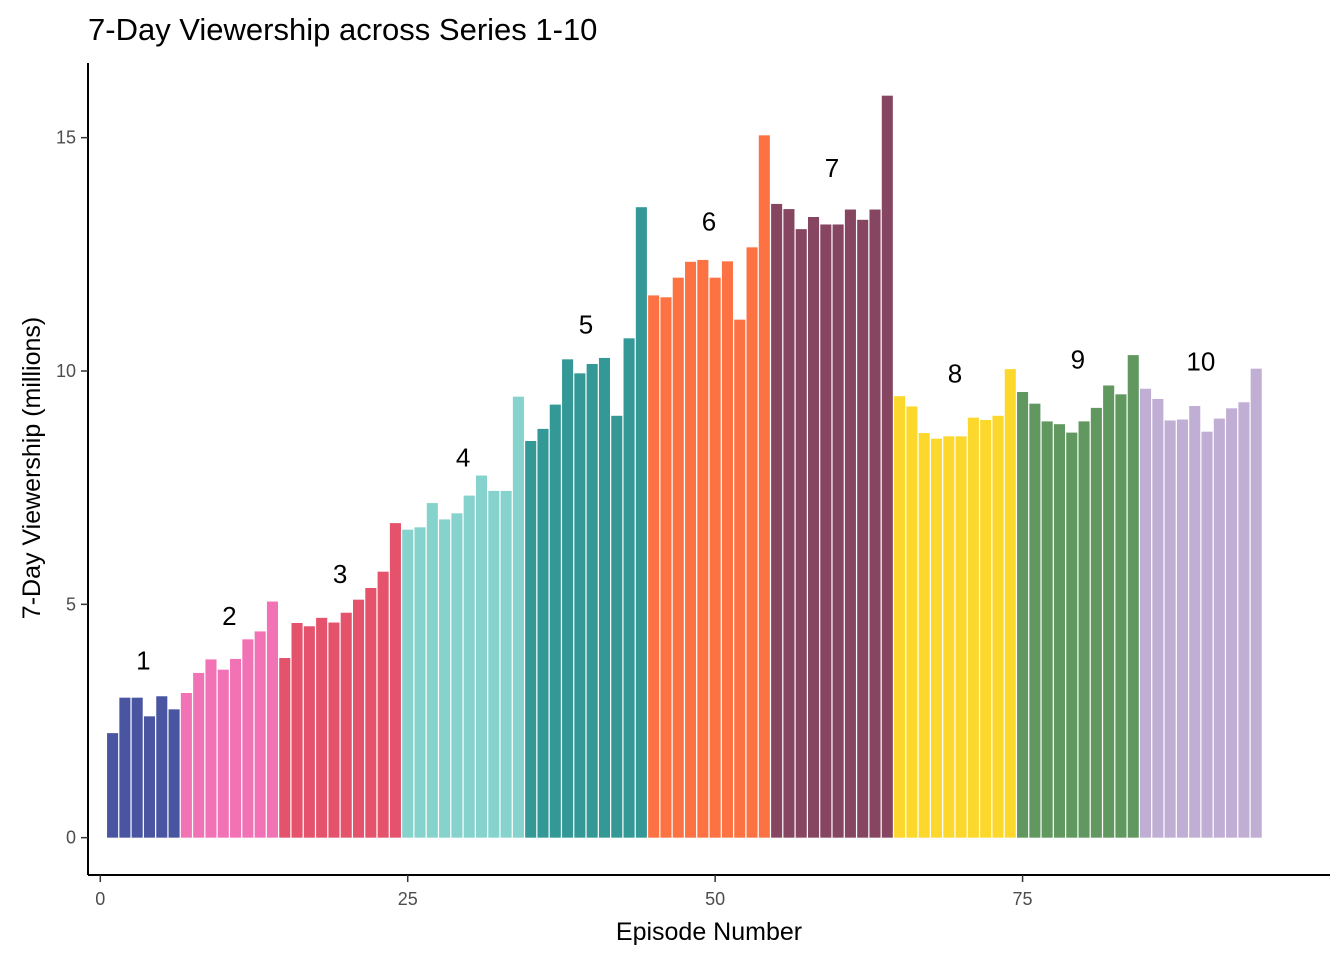  I want to click on x-tick-label-75: 75, so click(1023, 899).